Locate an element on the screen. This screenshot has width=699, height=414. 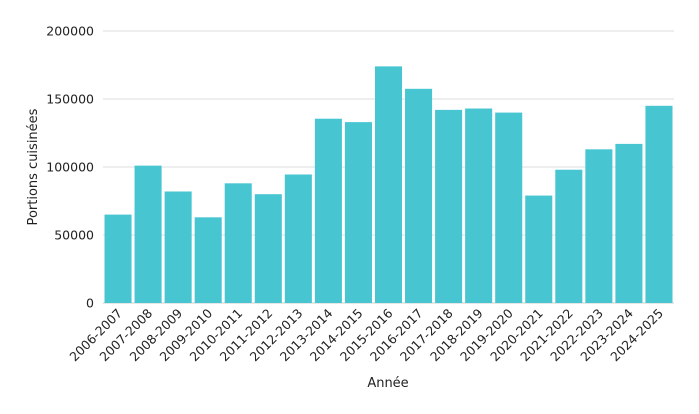
bar-2021-2022 is located at coordinates (569, 236).